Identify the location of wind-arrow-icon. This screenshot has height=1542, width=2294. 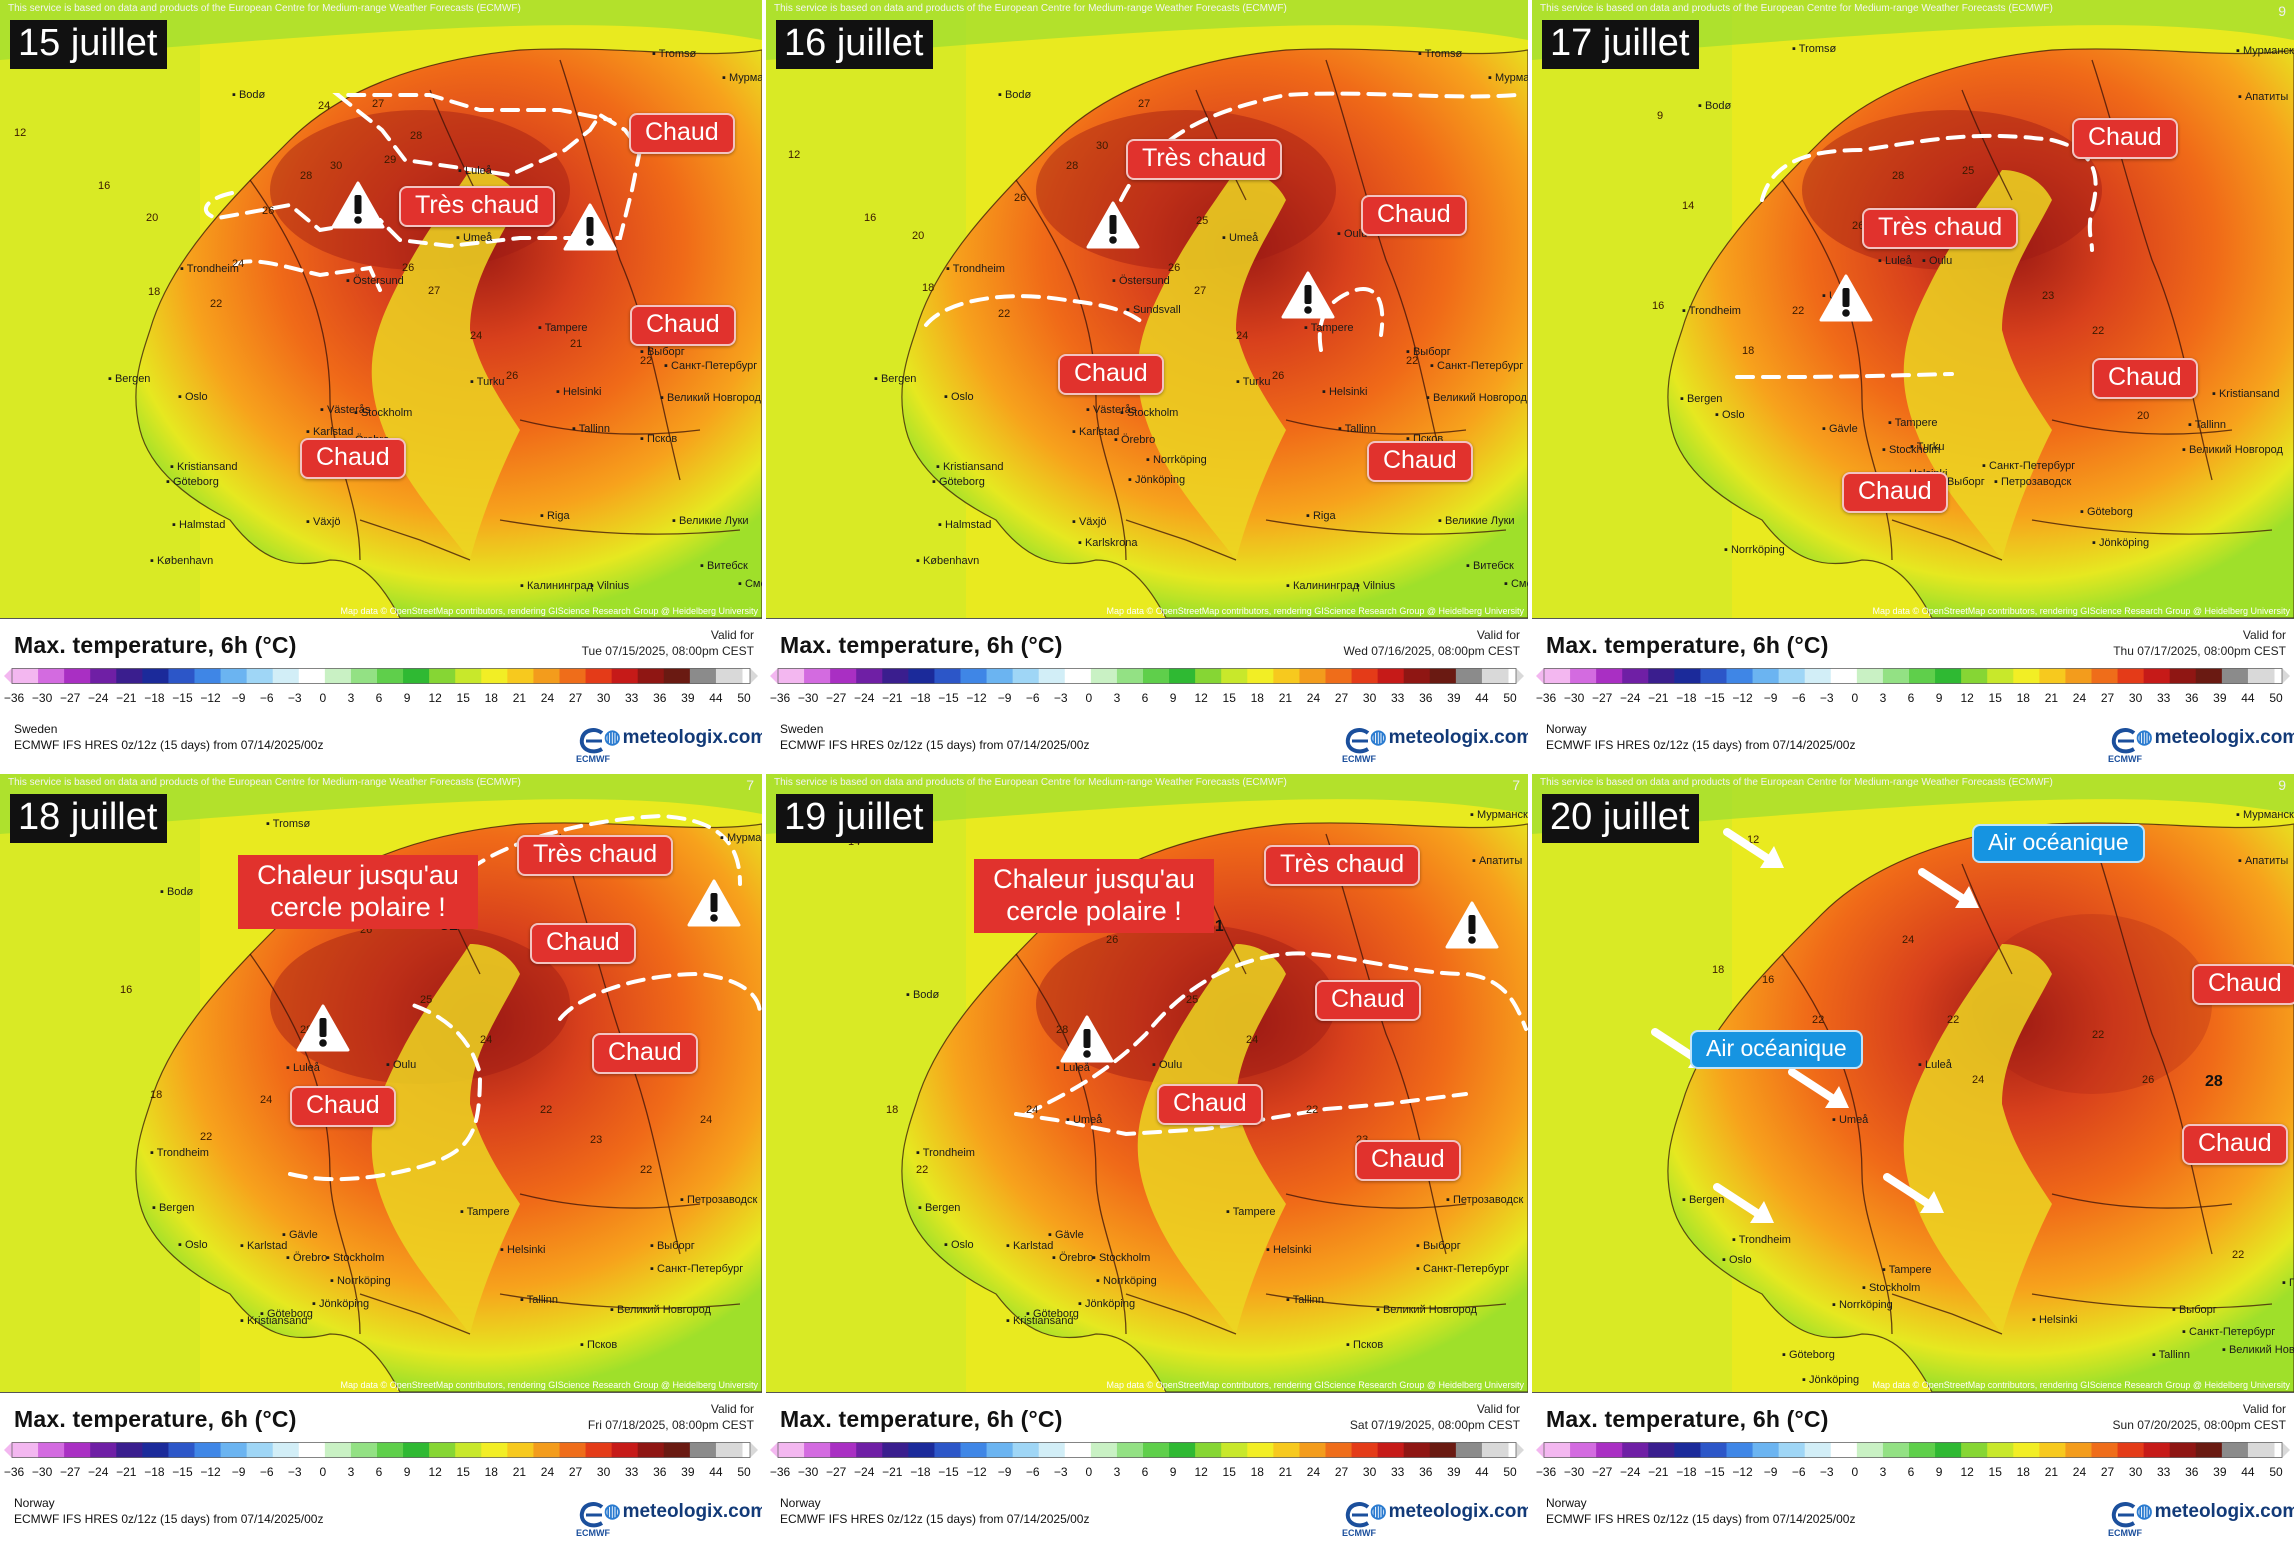
(1948, 888).